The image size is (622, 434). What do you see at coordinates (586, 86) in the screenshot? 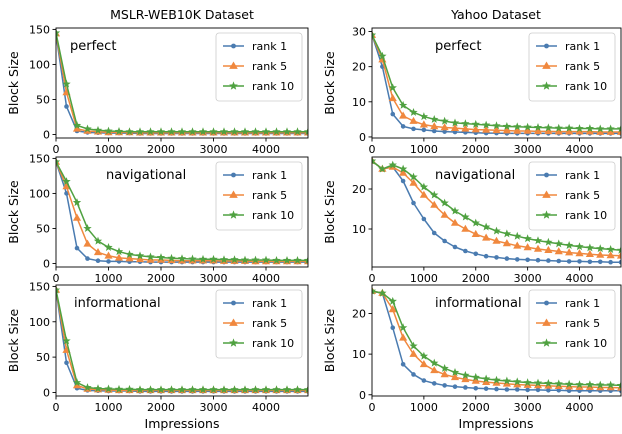
I see `legend-label: rank 10` at bounding box center [586, 86].